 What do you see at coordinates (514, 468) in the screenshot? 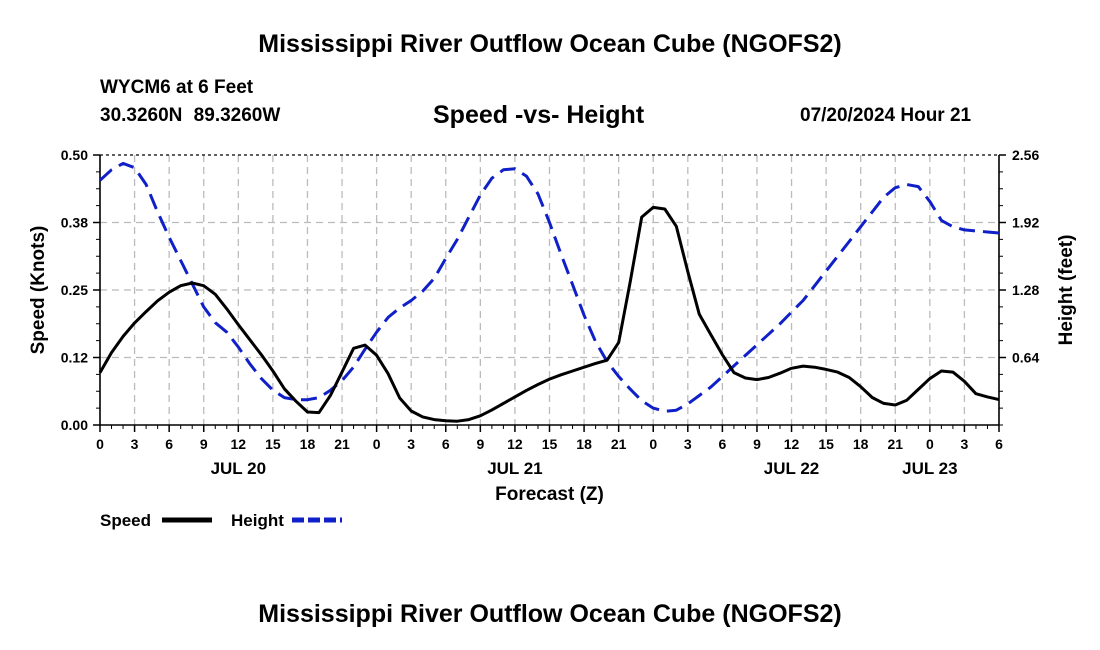
I see `x-date-label: JUL 21` at bounding box center [514, 468].